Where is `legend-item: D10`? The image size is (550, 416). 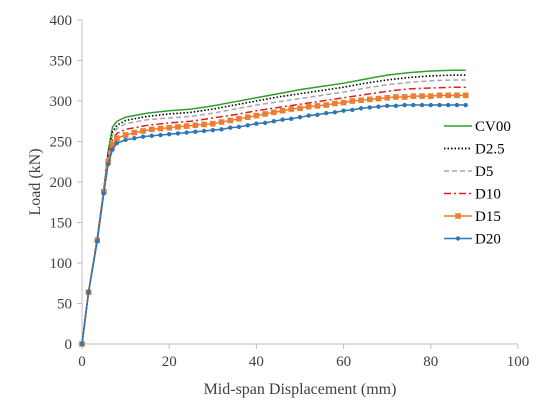 legend-item: D10 is located at coordinates (472, 195).